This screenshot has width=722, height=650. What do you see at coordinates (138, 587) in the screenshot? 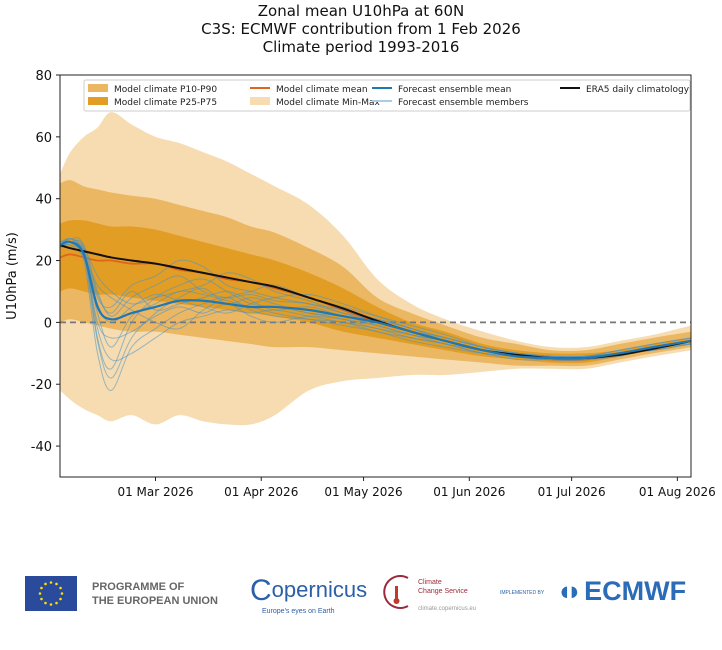
I see `eu-line1: PROGRAMME OF` at bounding box center [138, 587].